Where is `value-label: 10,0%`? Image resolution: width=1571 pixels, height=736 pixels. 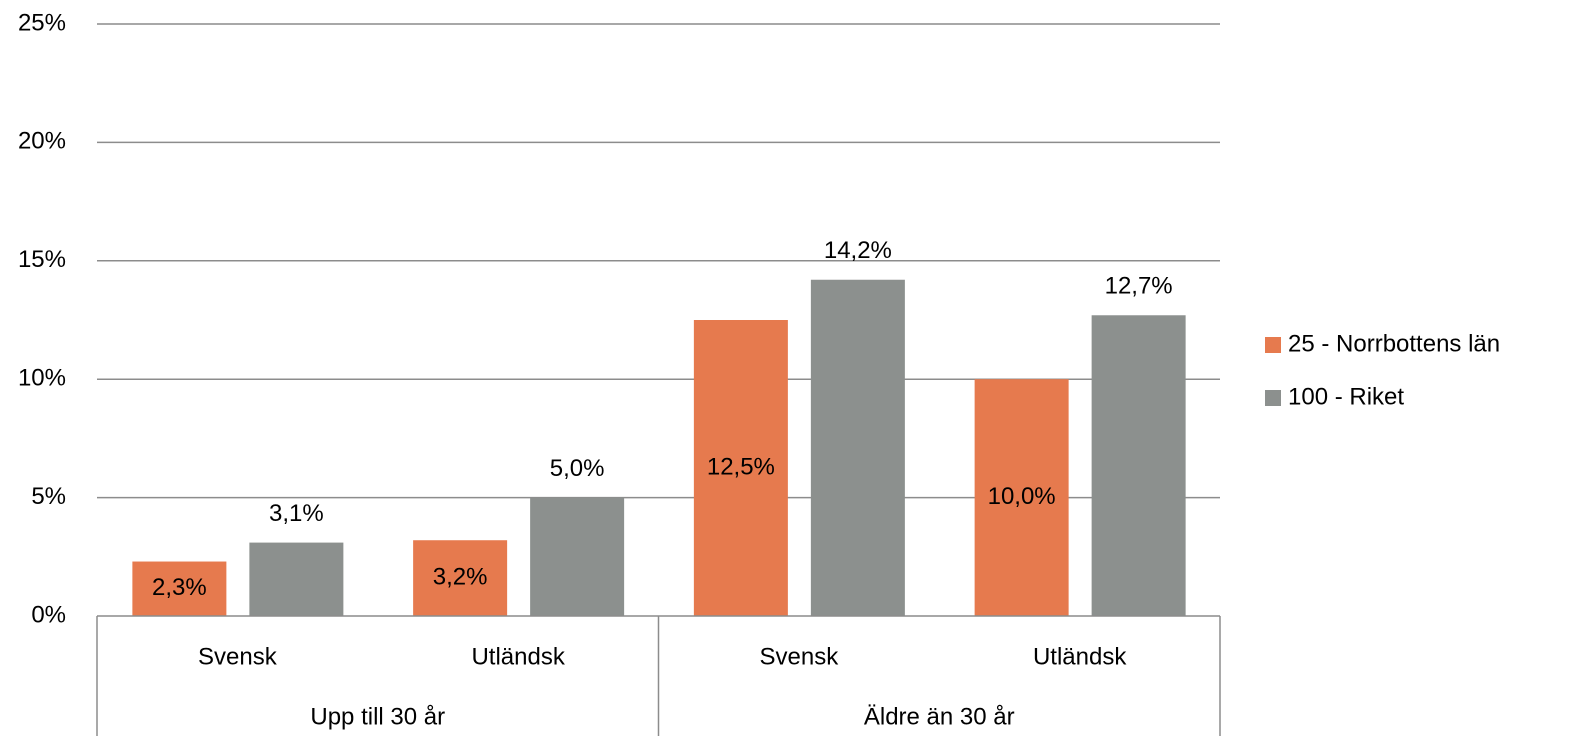
value-label: 10,0% is located at coordinates (1022, 496).